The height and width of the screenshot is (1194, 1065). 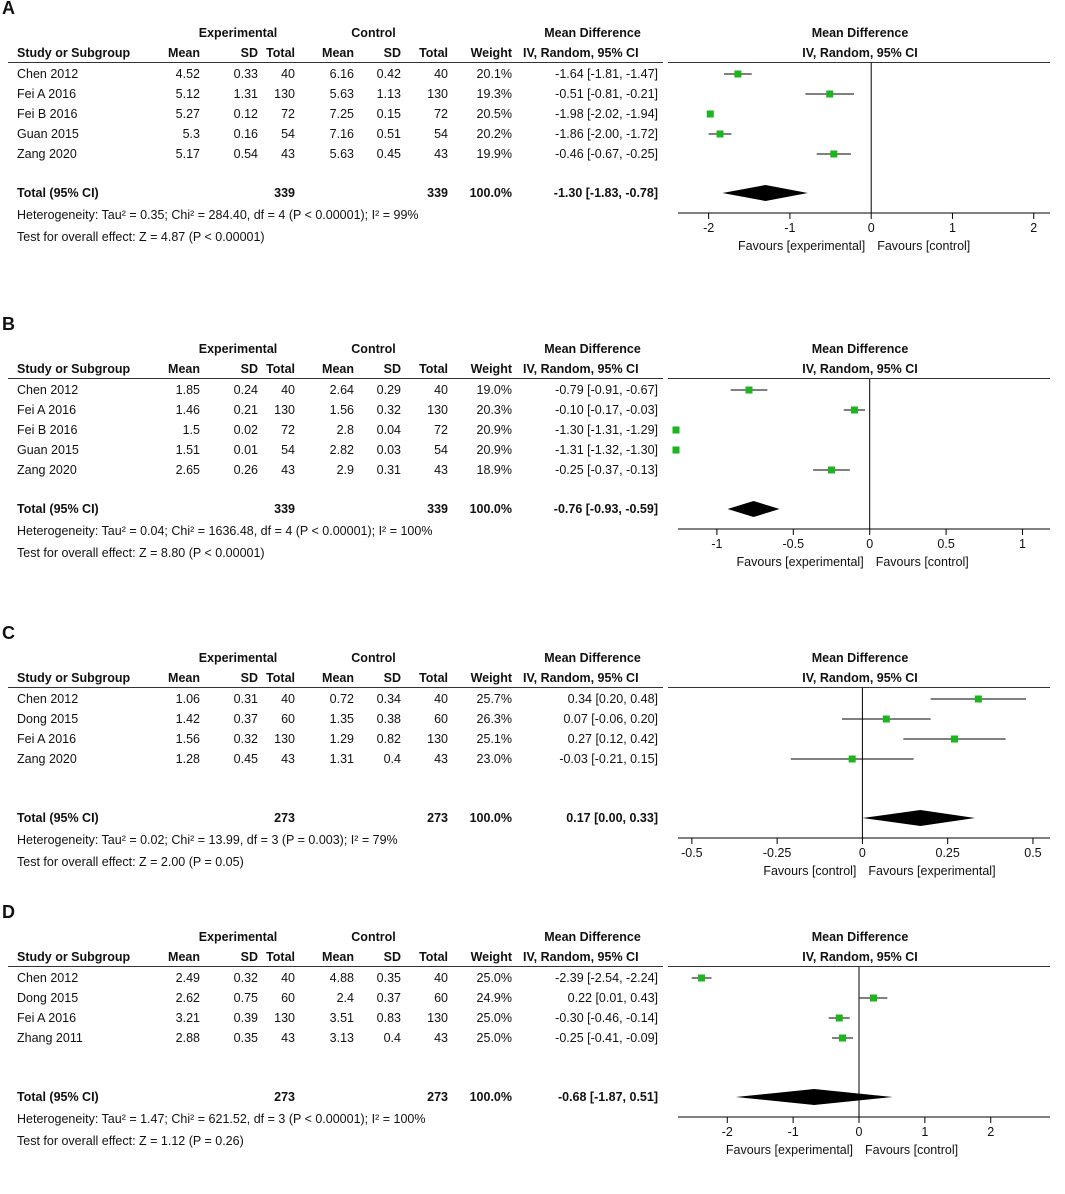 I want to click on exp-sd: 1.31, so click(x=245, y=94).